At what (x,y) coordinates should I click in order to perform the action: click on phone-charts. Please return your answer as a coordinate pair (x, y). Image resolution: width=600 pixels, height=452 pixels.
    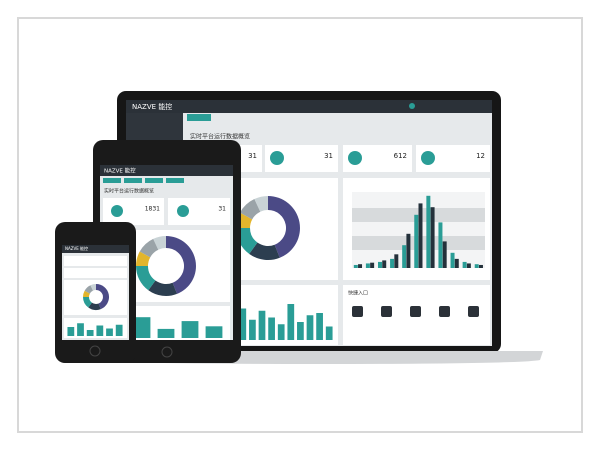
    Looking at the image, I should click on (95, 310).